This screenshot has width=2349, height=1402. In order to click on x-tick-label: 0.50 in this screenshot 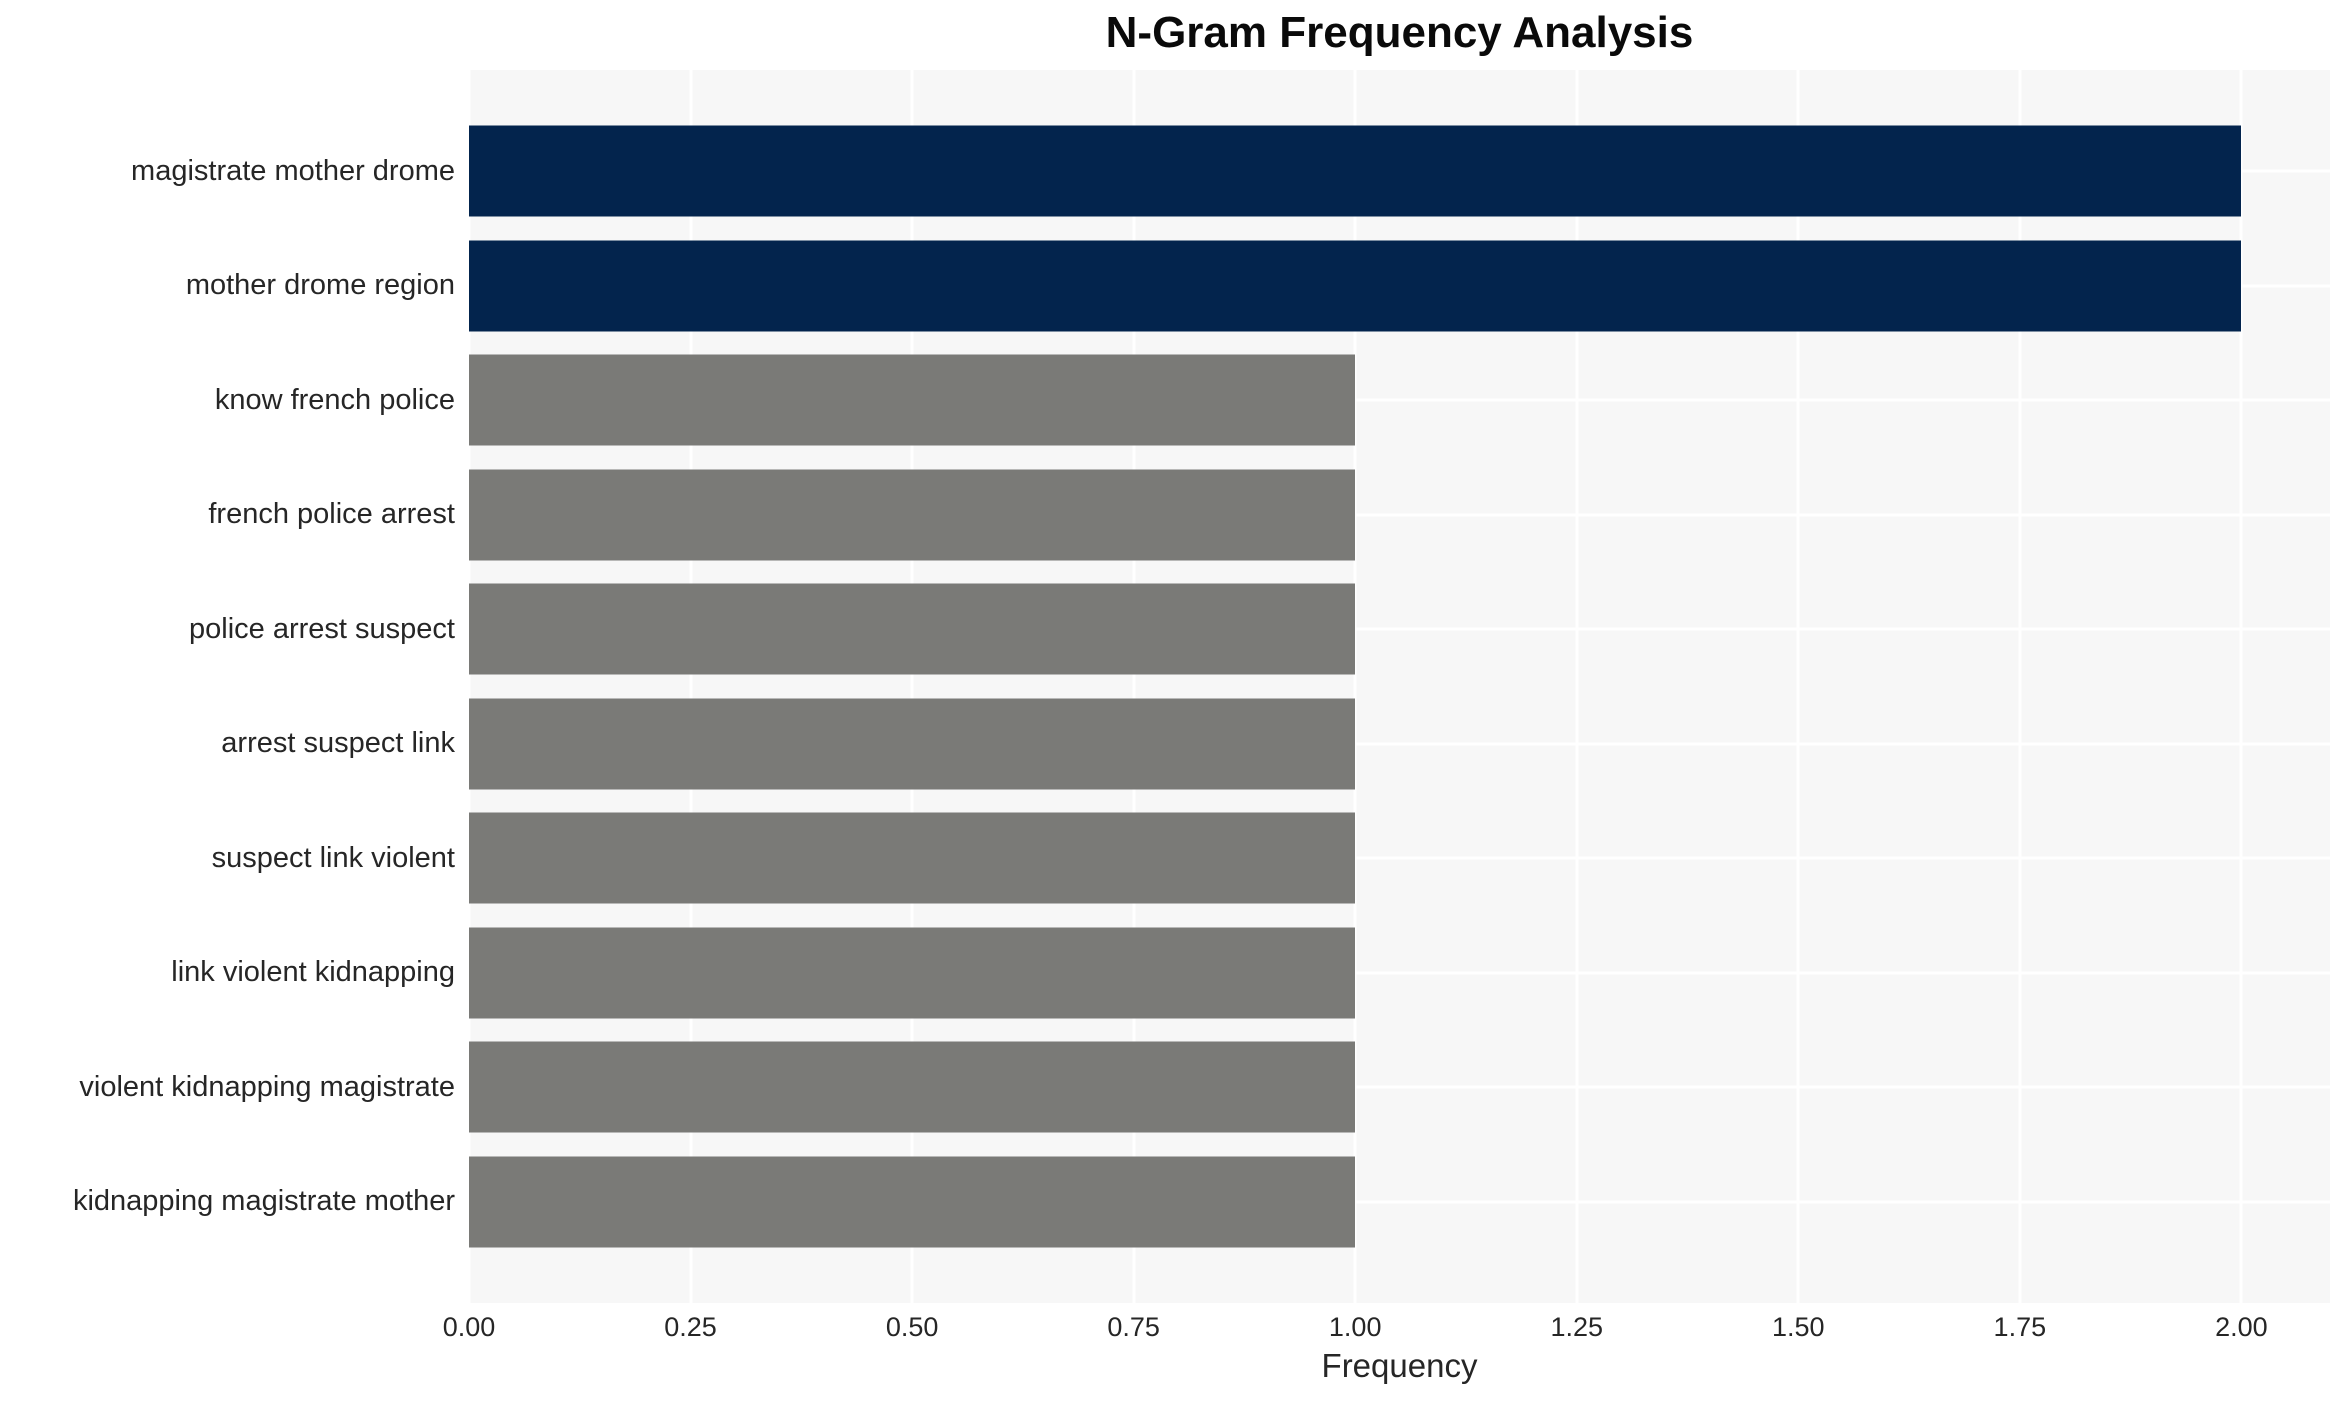, I will do `click(912, 1327)`.